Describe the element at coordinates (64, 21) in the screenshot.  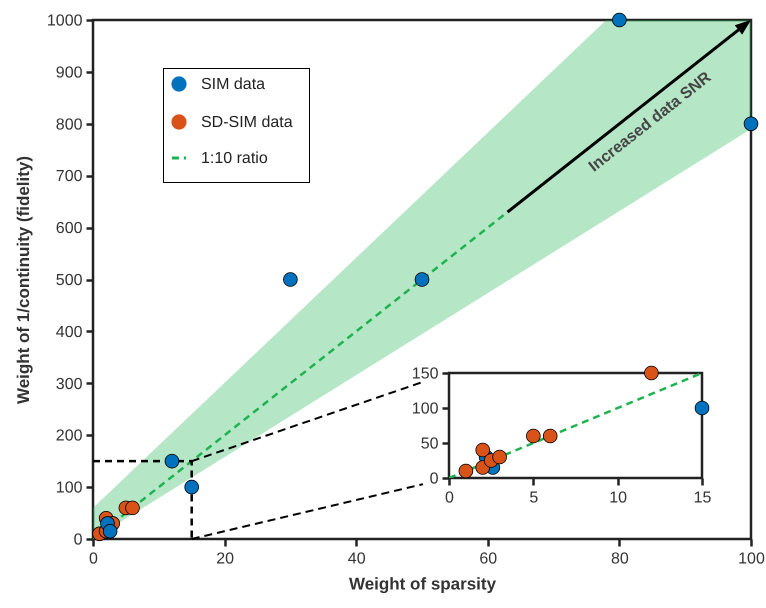
I see `y-tick-label: 1000` at that location.